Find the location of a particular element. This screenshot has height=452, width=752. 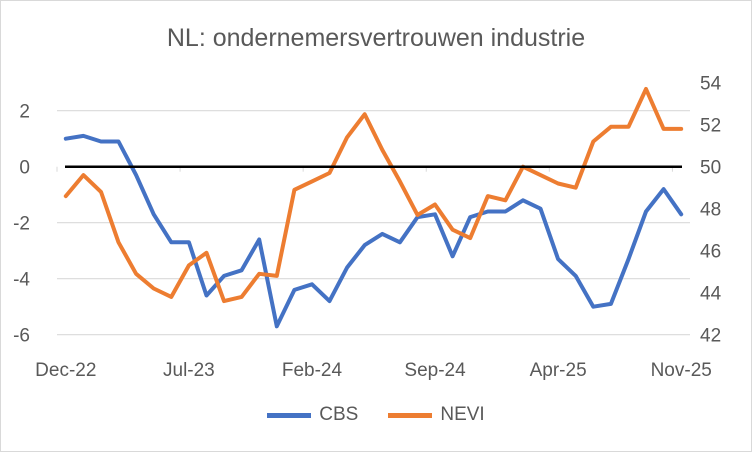

y-right-tick-label: 44 is located at coordinates (711, 294).